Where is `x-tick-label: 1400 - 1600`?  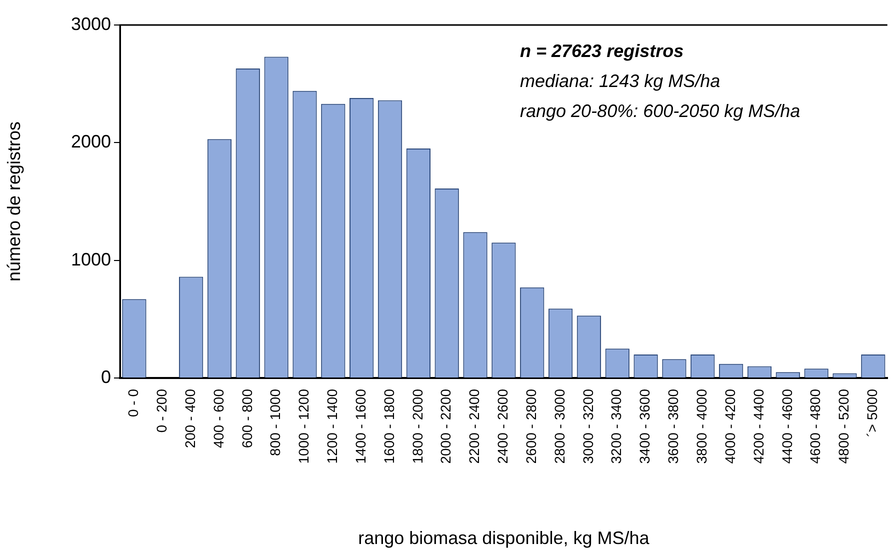 x-tick-label: 1400 - 1600 is located at coordinates (360, 426).